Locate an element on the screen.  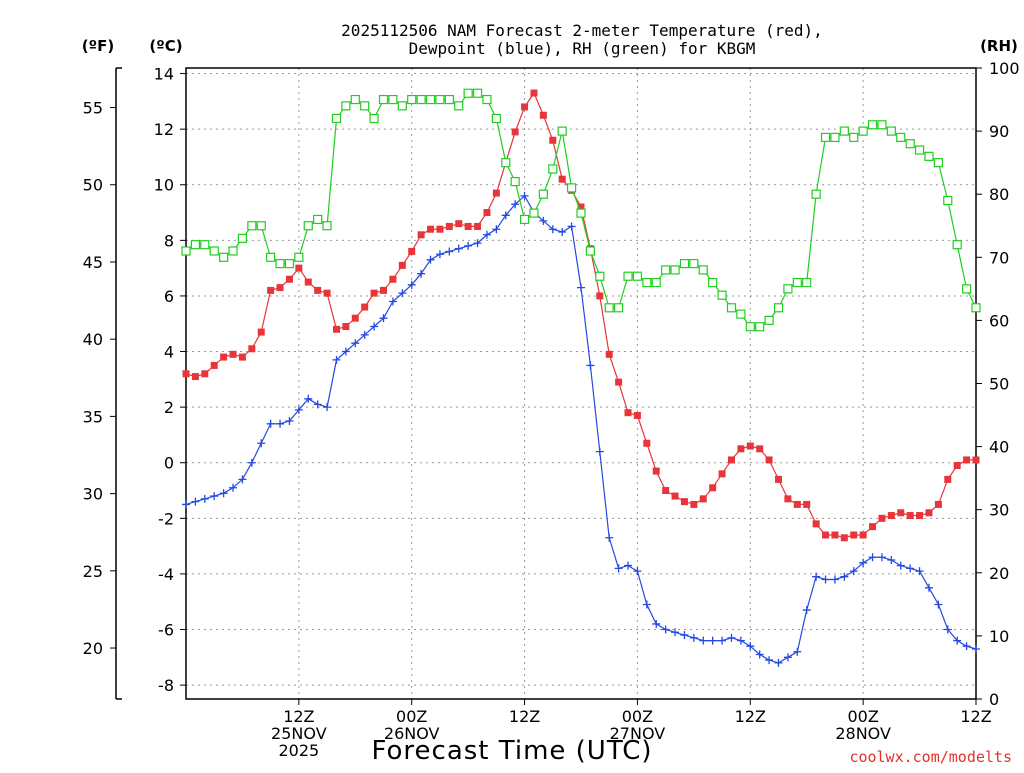
celsius-tick-label: 2 is located at coordinates (169, 407).